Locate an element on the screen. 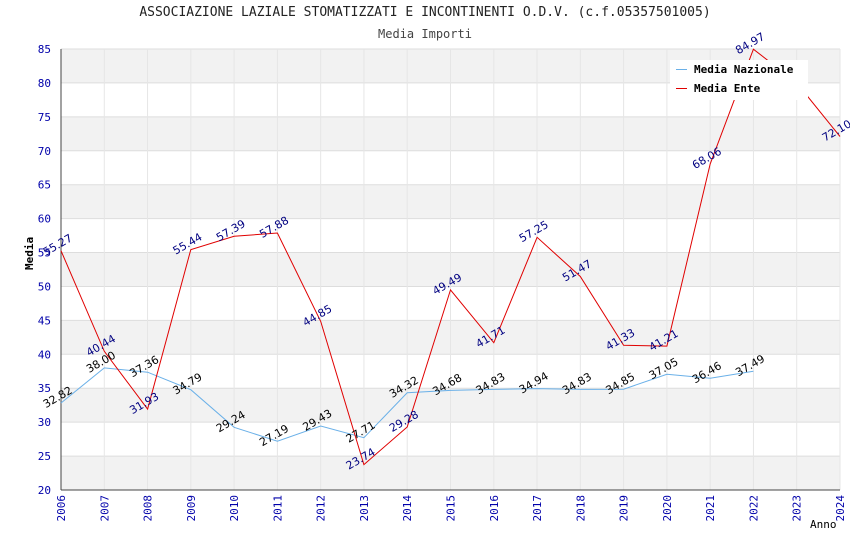  y-tick-label: 25 is located at coordinates (44, 456).